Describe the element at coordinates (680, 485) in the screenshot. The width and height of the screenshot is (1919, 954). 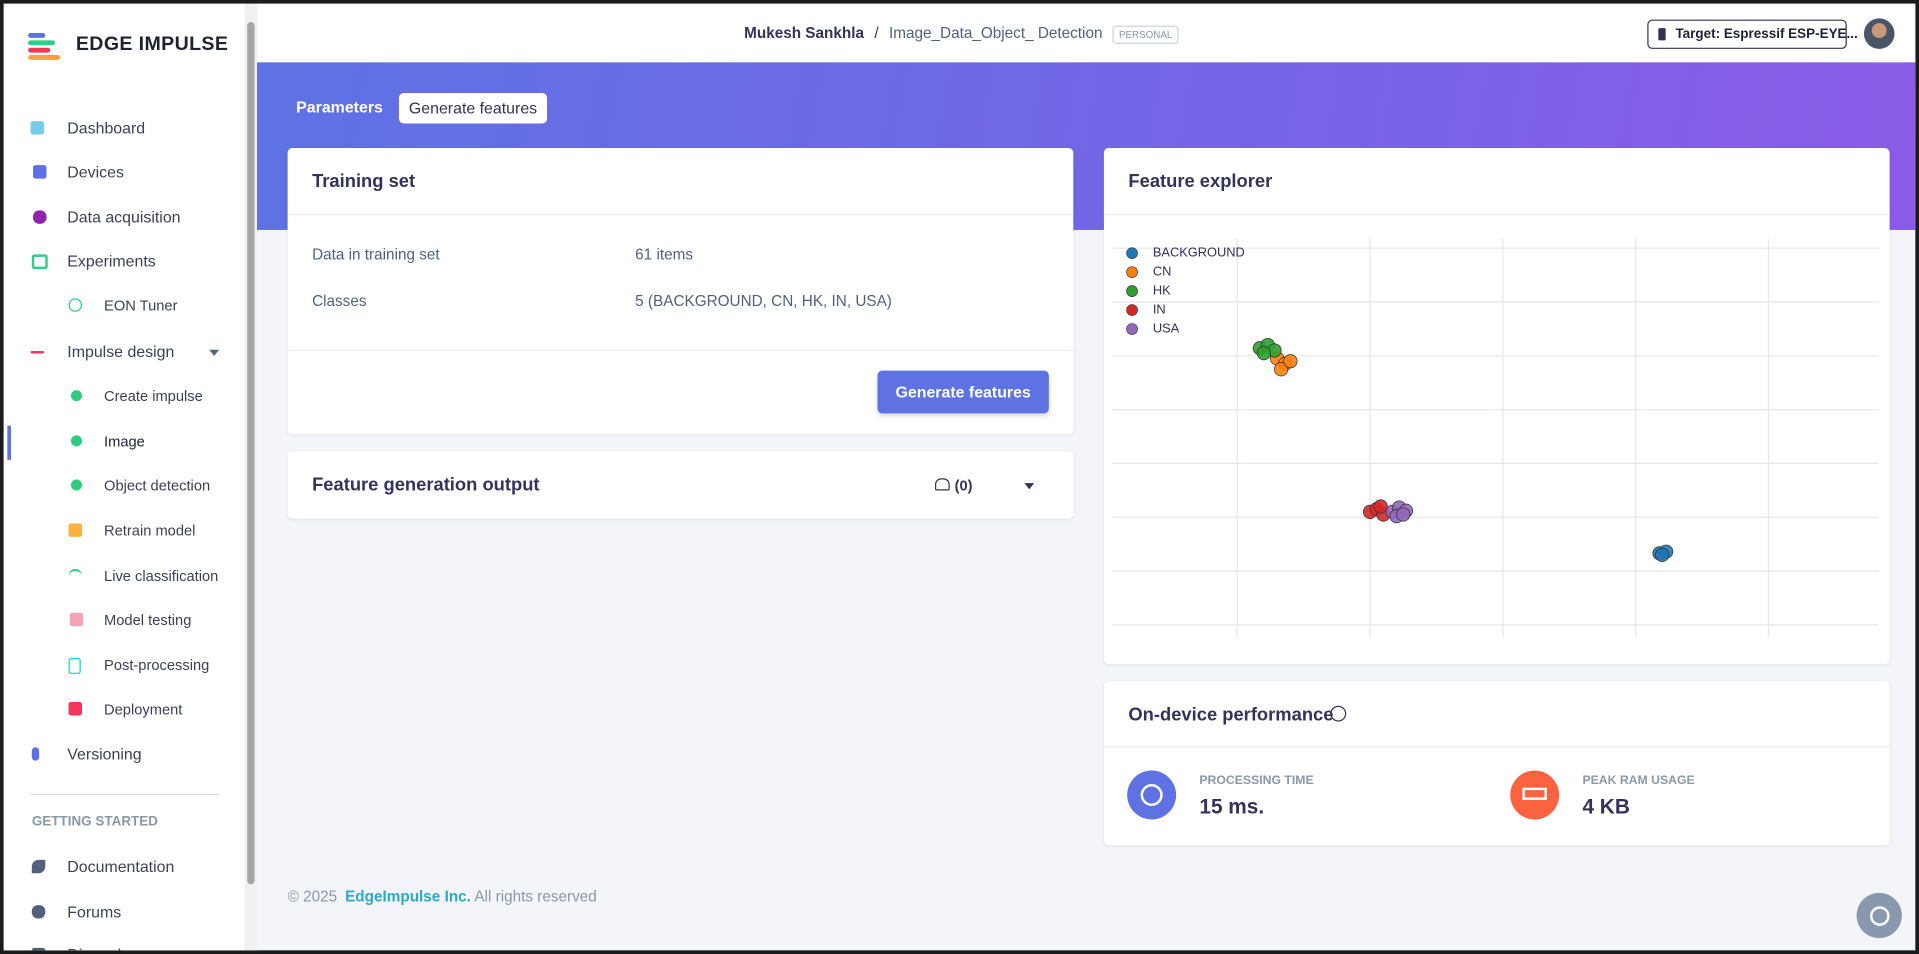
I see `output-card: Feature generation output (0)` at that location.